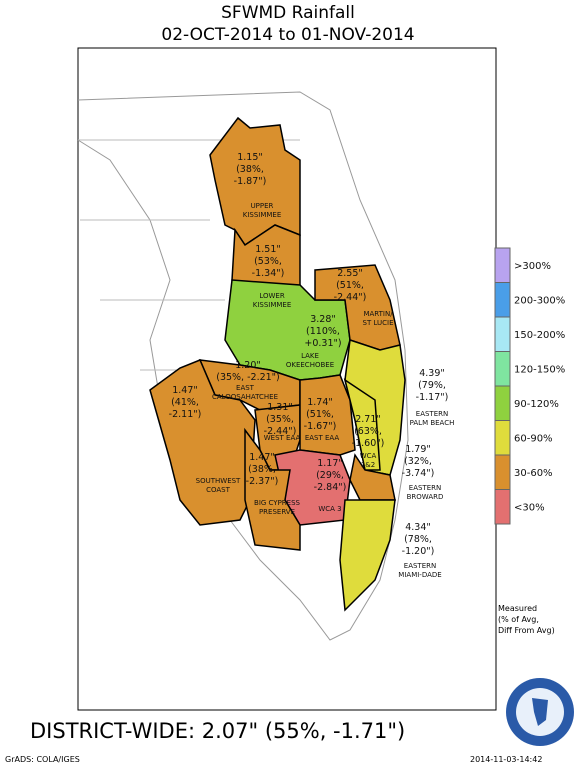 Image resolution: width=576 pixels, height=768 pixels. Describe the element at coordinates (288, 13) in the screenshot. I see `title: SFWMD Rainfall` at that location.